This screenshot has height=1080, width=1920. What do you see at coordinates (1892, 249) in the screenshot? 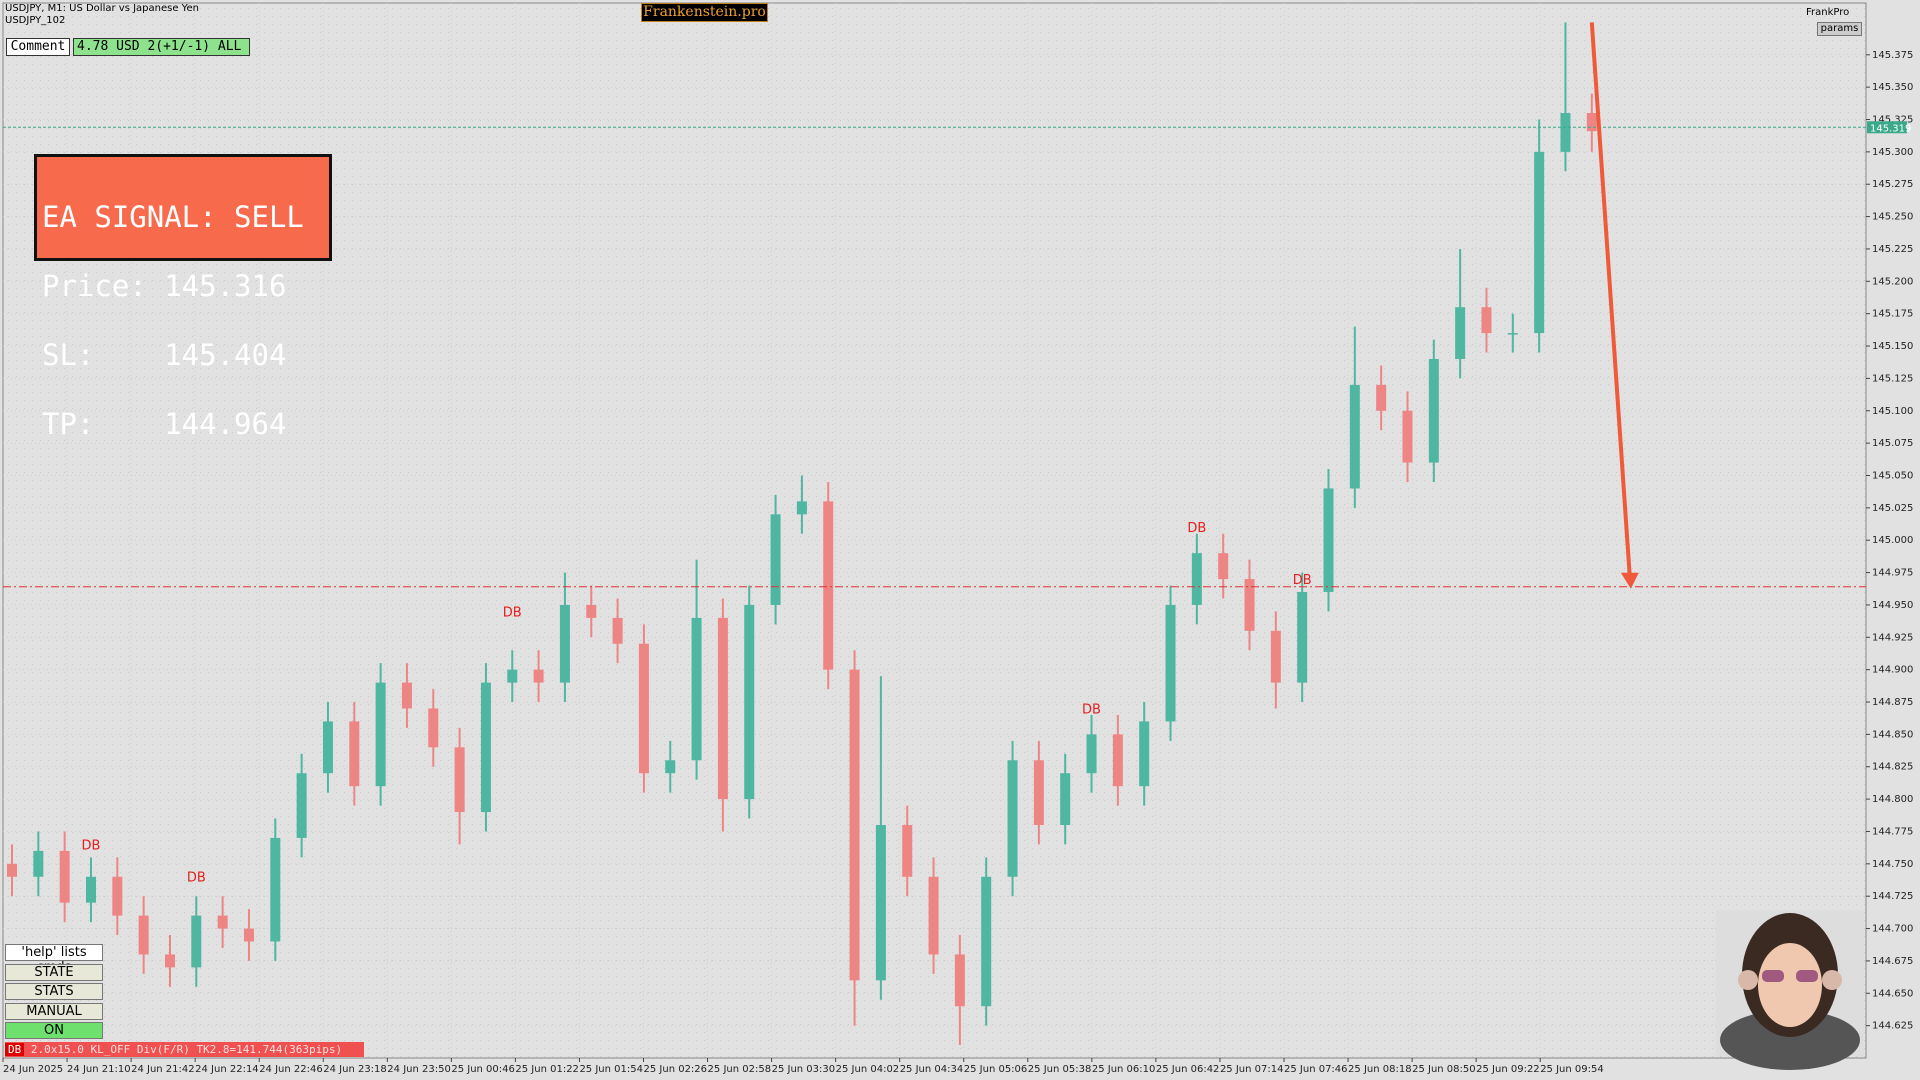
I see `y-tick-label: 145.225` at bounding box center [1892, 249].